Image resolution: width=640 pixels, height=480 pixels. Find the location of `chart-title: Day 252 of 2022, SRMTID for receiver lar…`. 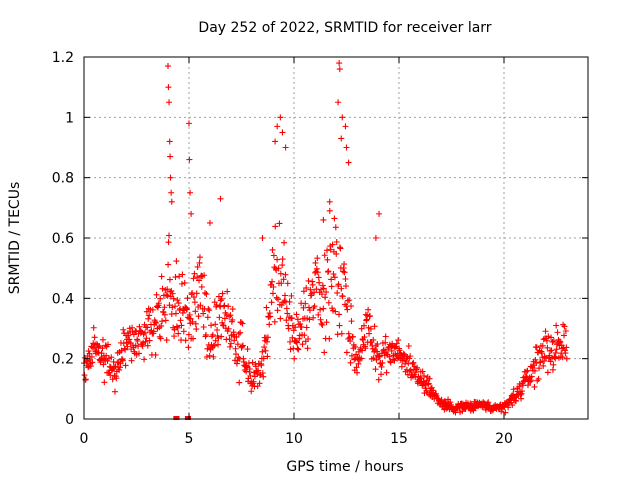

chart-title: Day 252 of 2022, SRMTID for receiver lar… is located at coordinates (344, 28).